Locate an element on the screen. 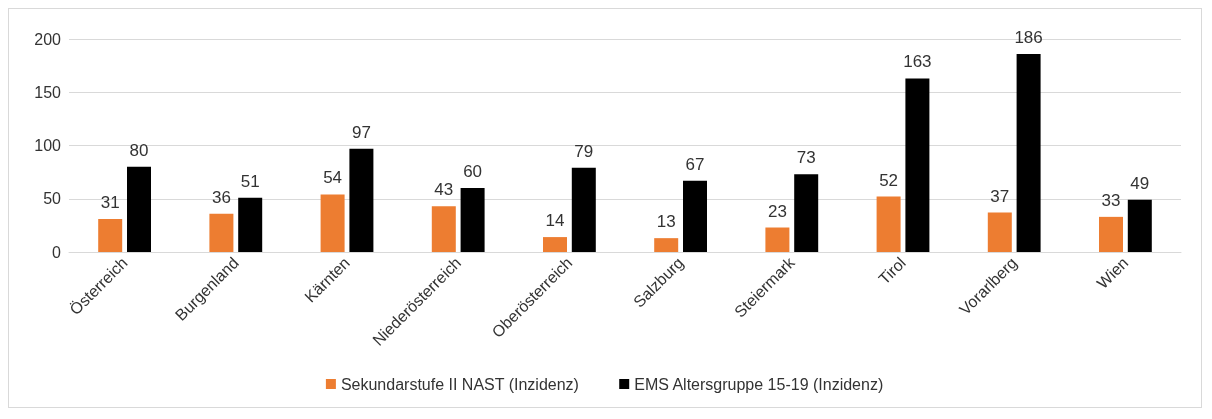 Image resolution: width=1212 pixels, height=419 pixels. data-label: 31 is located at coordinates (110, 202).